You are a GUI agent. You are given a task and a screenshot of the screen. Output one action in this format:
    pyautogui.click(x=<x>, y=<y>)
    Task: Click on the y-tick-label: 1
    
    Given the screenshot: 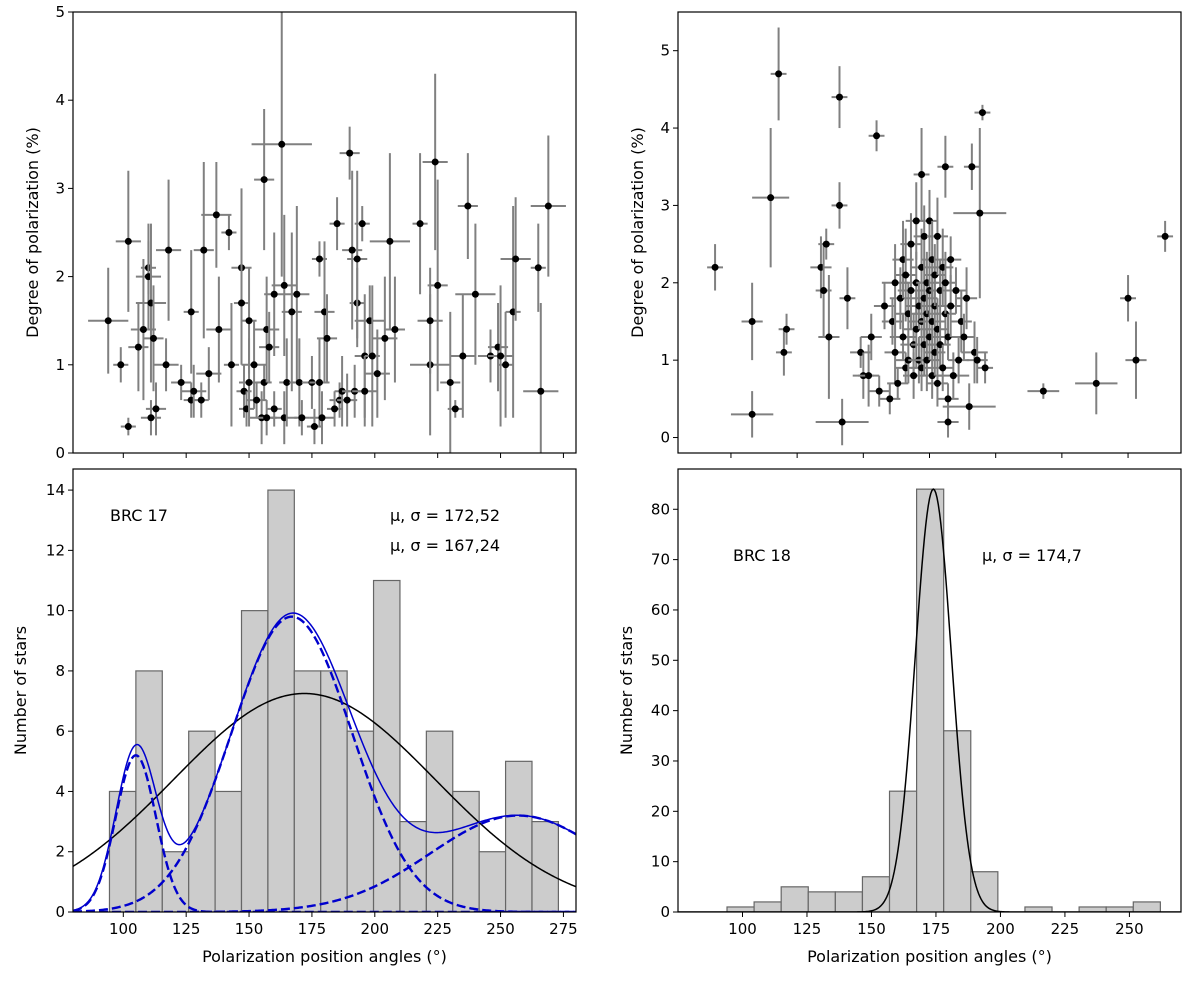 What is the action you would take?
    pyautogui.click(x=665, y=360)
    